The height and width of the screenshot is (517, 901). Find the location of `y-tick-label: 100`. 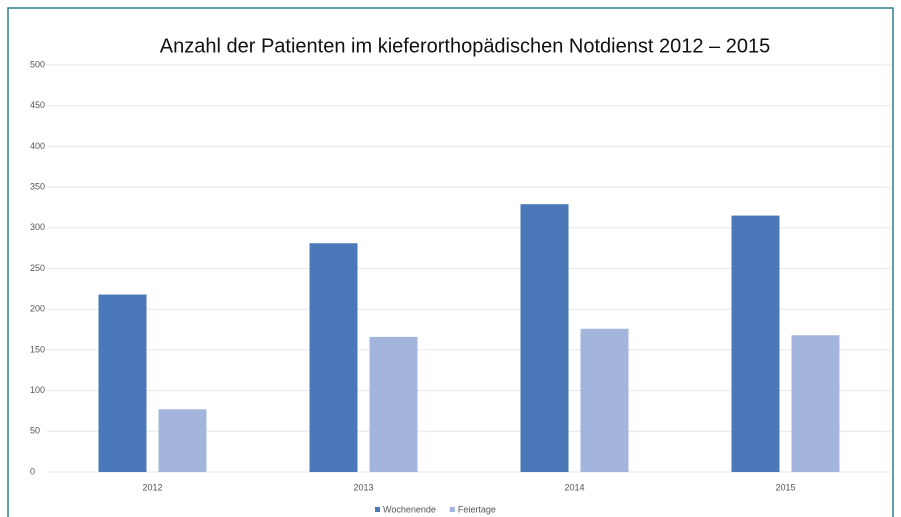

y-tick-label: 100 is located at coordinates (37, 390).